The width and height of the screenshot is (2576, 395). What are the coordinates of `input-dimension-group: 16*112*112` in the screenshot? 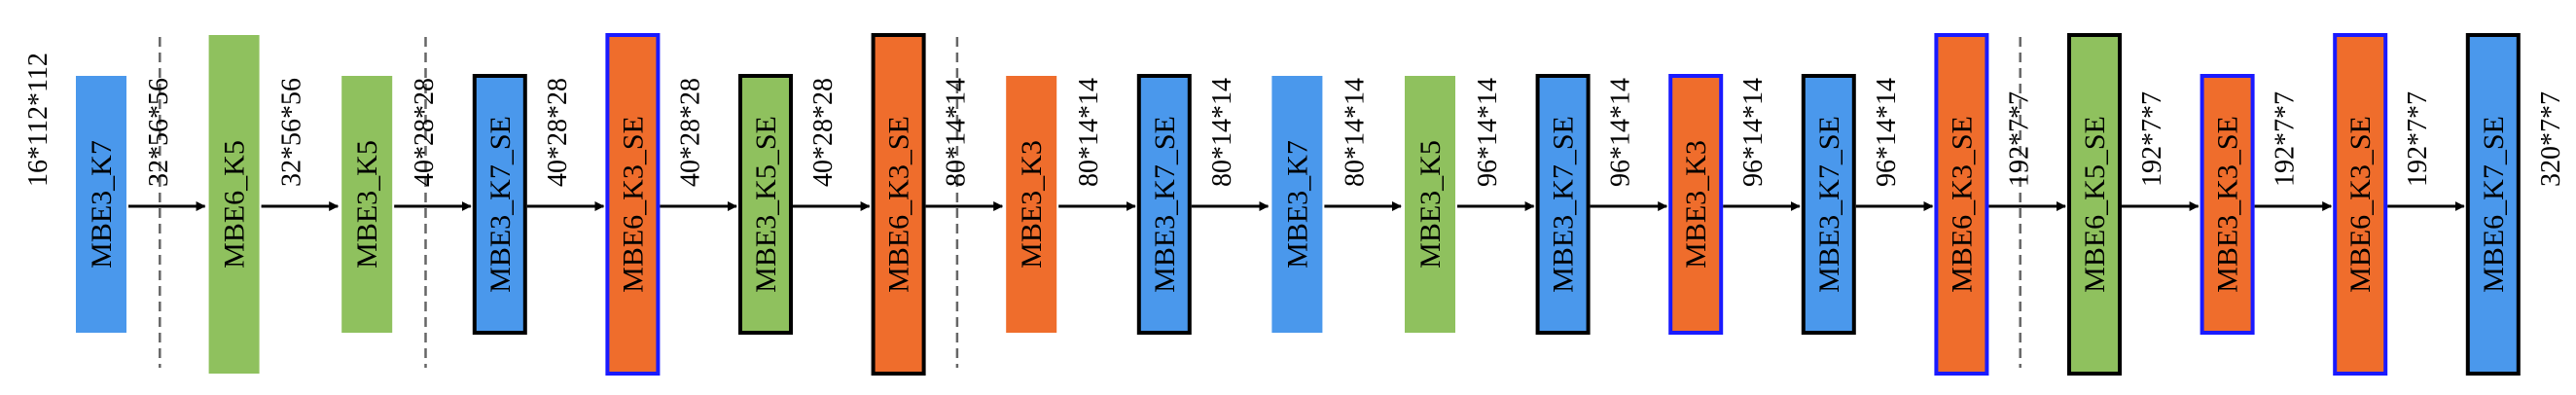 It's located at (38, 120).